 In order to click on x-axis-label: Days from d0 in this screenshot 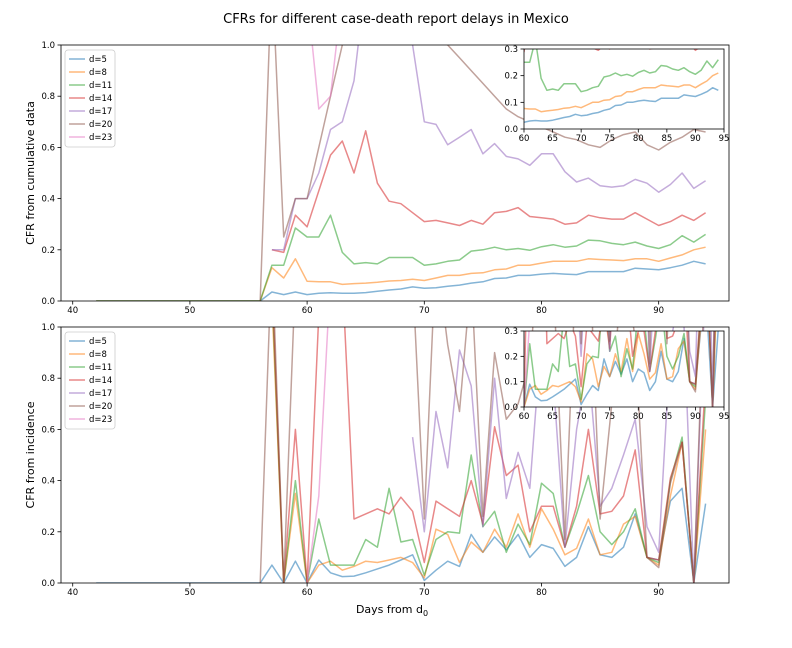, I will do `click(392, 610)`.